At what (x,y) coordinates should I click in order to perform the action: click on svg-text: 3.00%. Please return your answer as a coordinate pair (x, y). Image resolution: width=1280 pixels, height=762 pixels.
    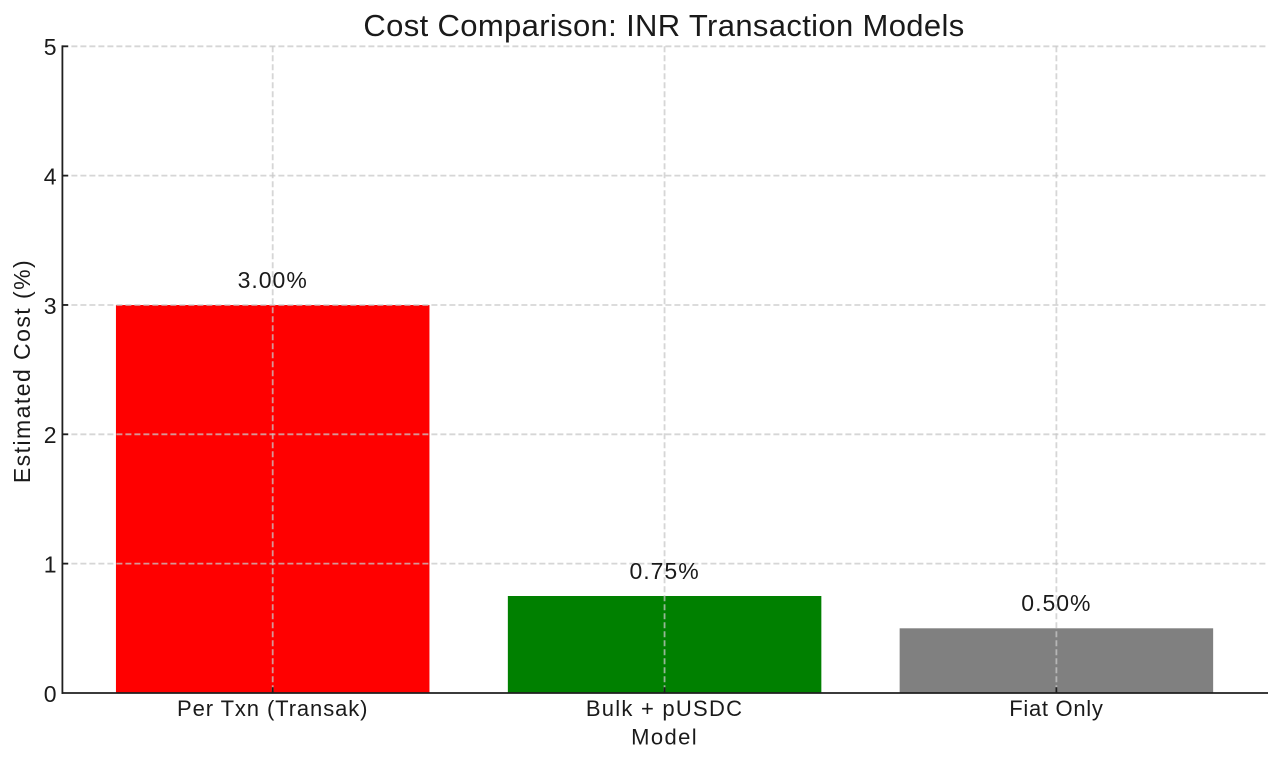
    Looking at the image, I should click on (273, 280).